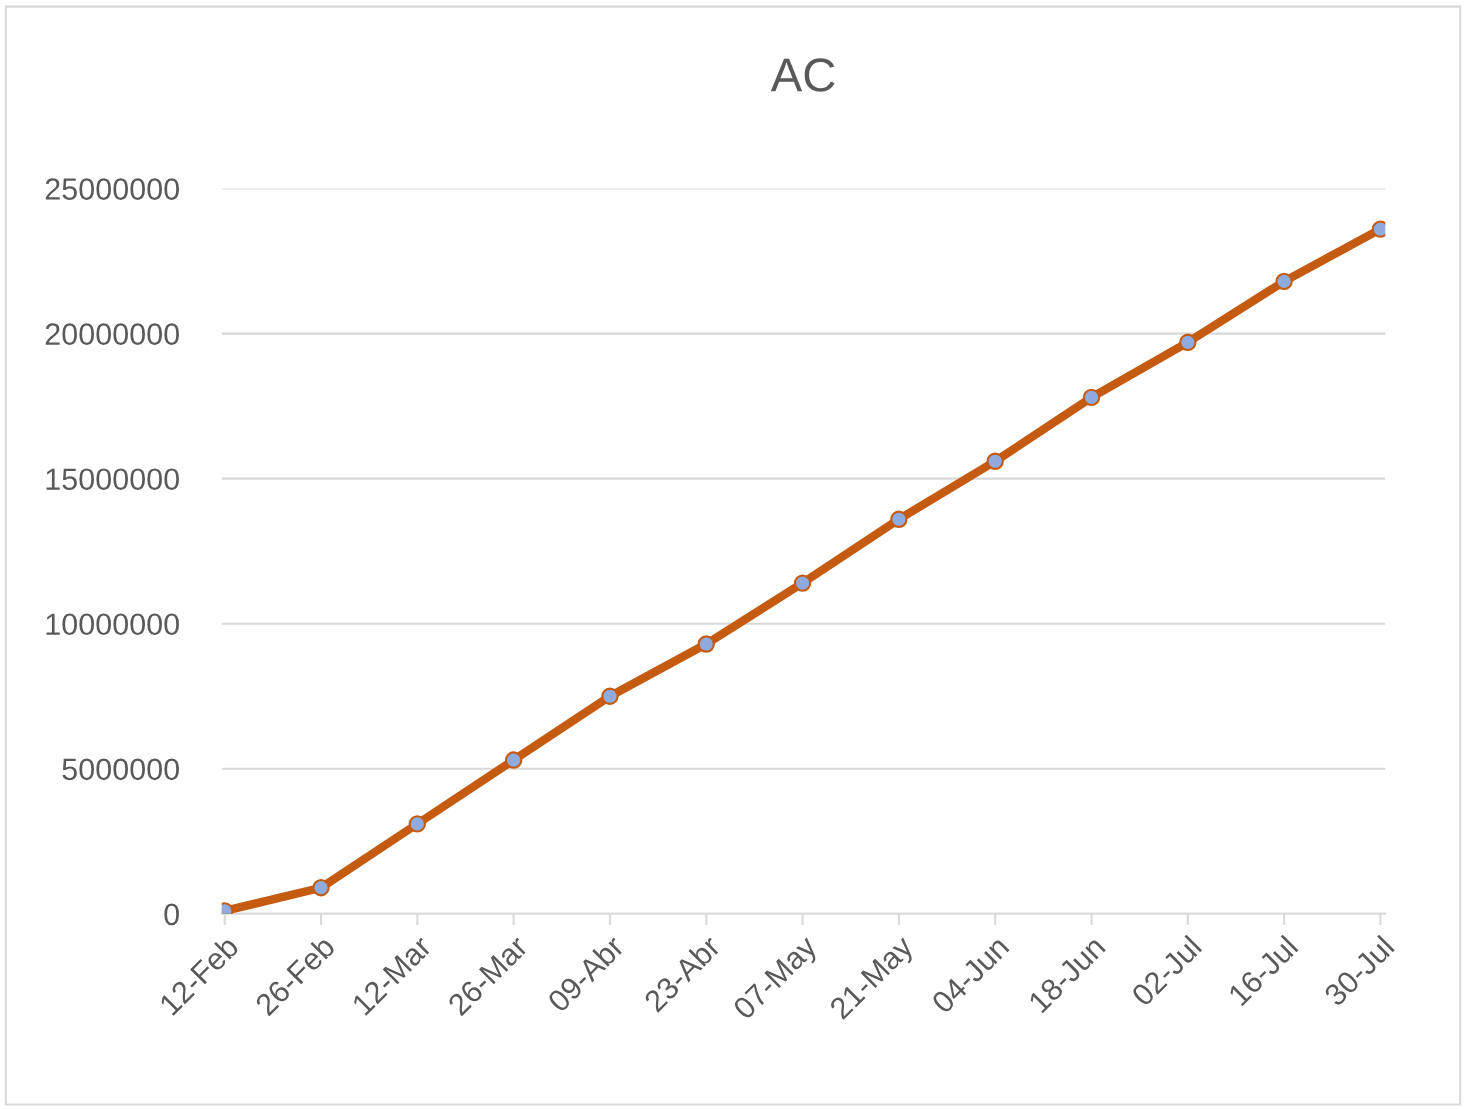  What do you see at coordinates (120, 769) in the screenshot?
I see `y-tick-label: 5000000` at bounding box center [120, 769].